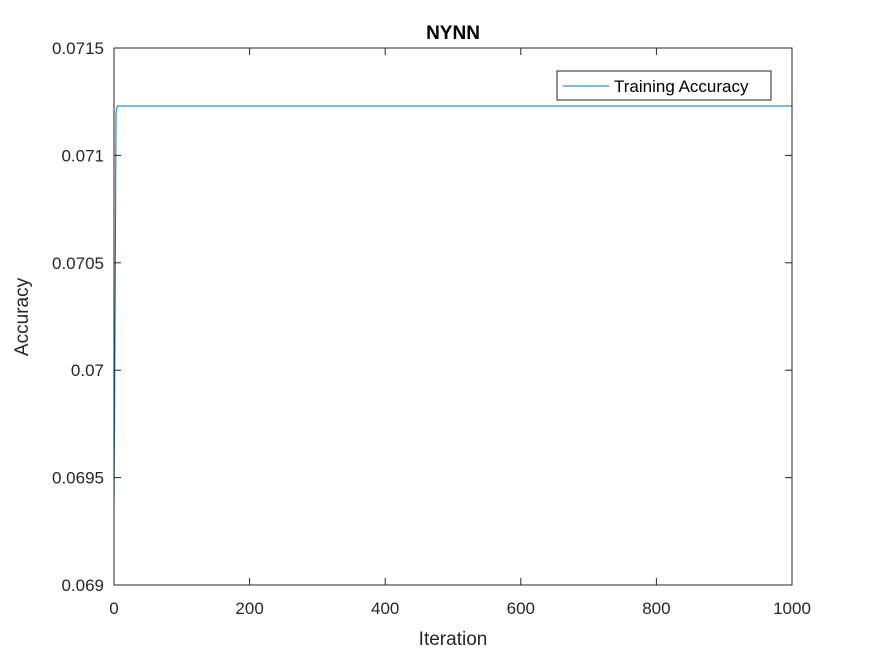 The height and width of the screenshot is (656, 875). Describe the element at coordinates (656, 608) in the screenshot. I see `x-tick-label: 800` at that location.